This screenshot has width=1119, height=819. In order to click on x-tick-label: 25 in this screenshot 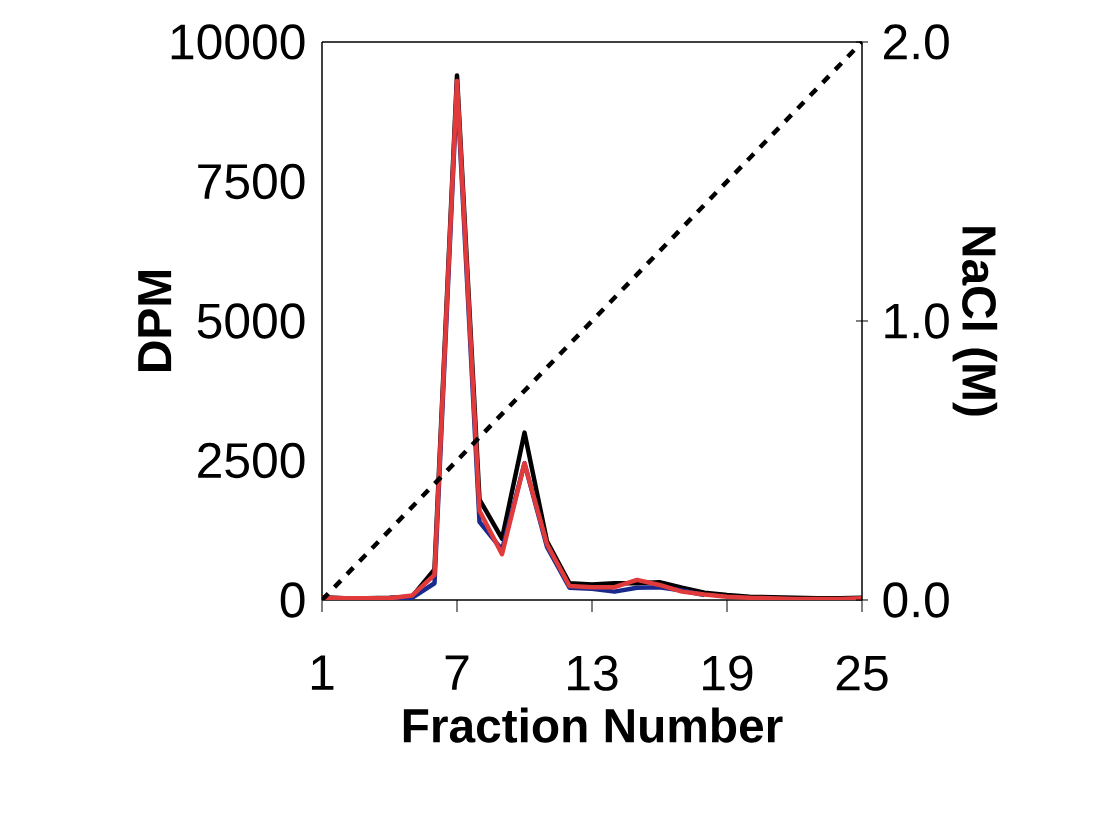, I will do `click(862, 673)`.